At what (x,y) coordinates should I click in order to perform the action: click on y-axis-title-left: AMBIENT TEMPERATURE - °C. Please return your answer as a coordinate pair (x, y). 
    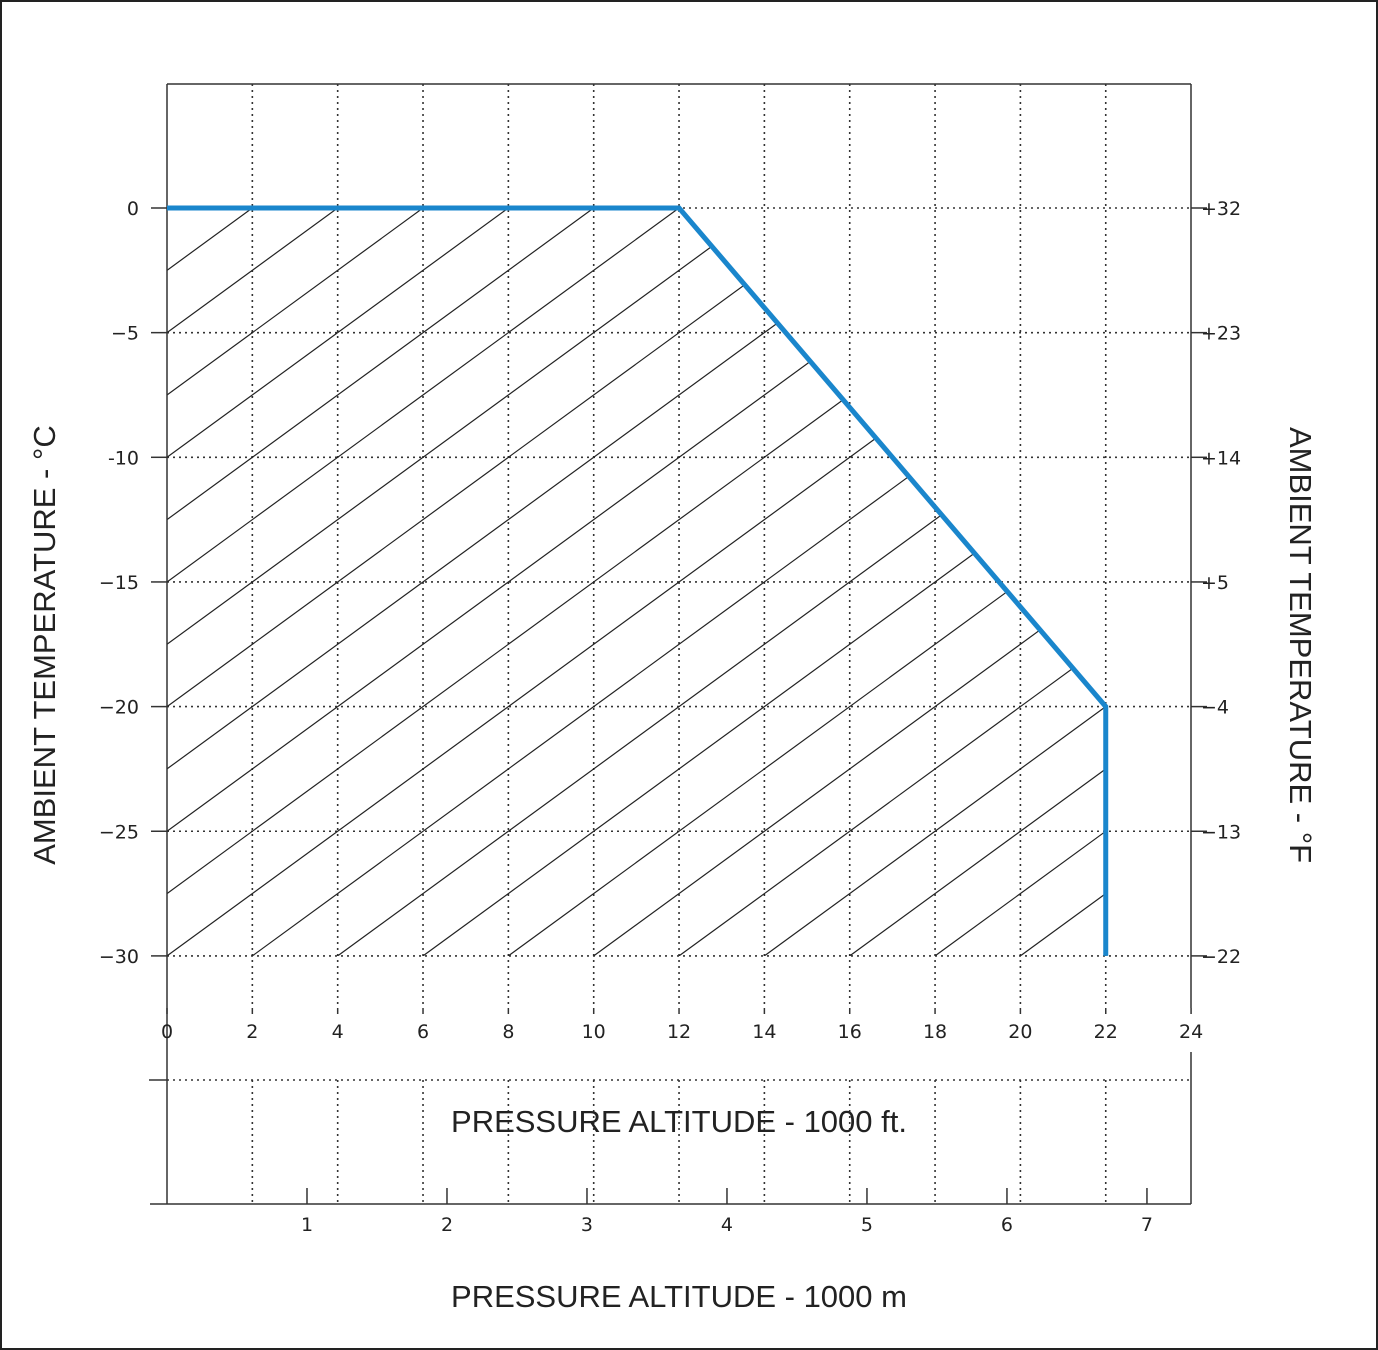
    Looking at the image, I should click on (44, 645).